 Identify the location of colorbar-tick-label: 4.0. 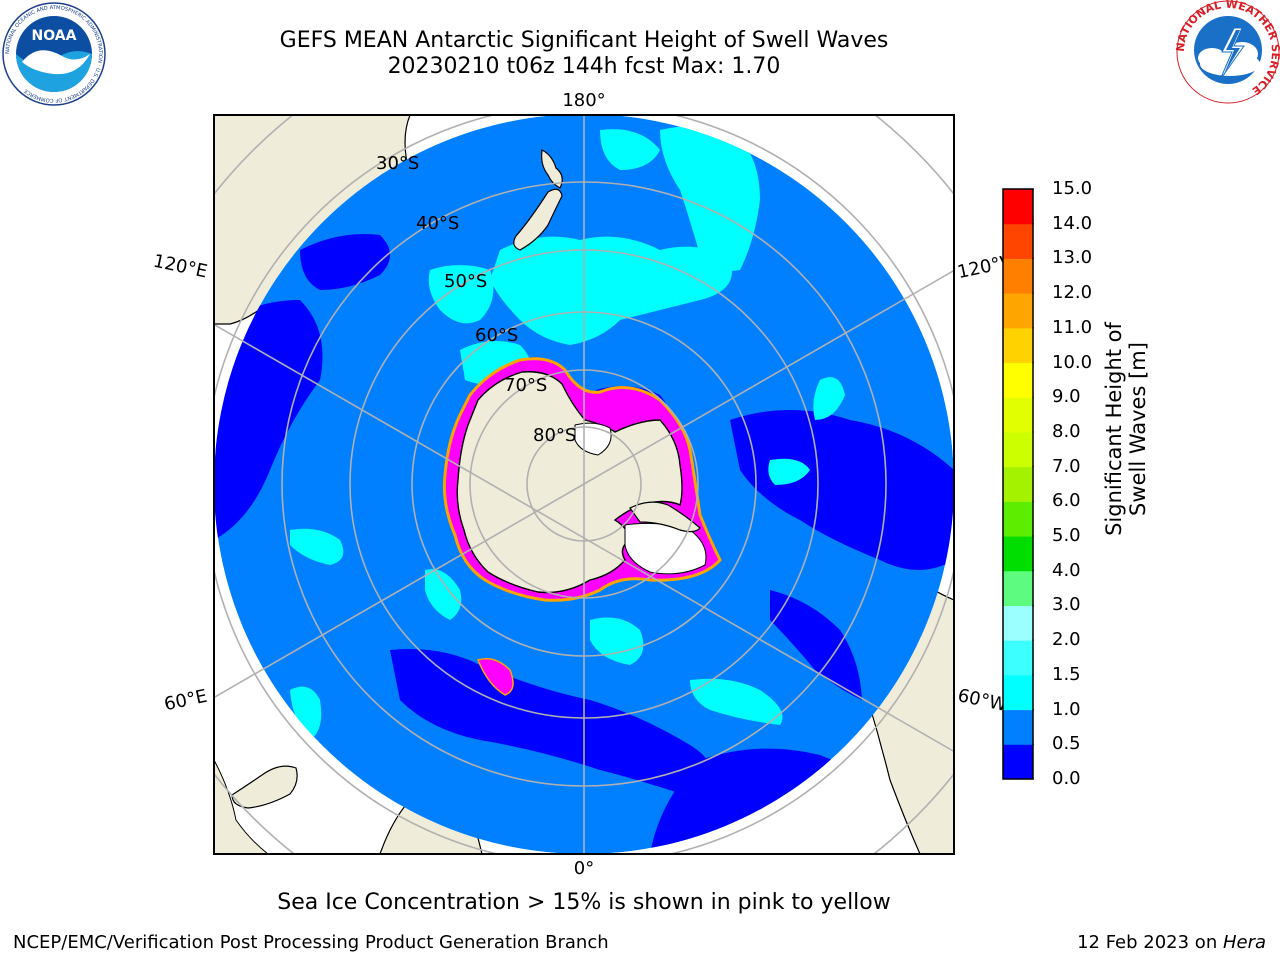
(1066, 570).